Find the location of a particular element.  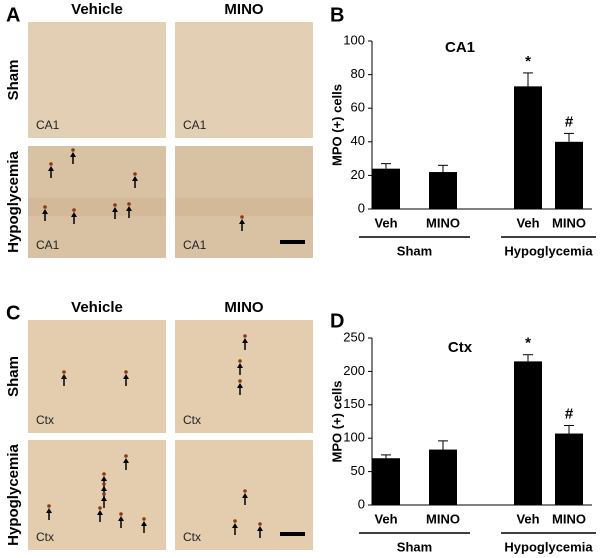

panel-label: C is located at coordinates (13, 313).